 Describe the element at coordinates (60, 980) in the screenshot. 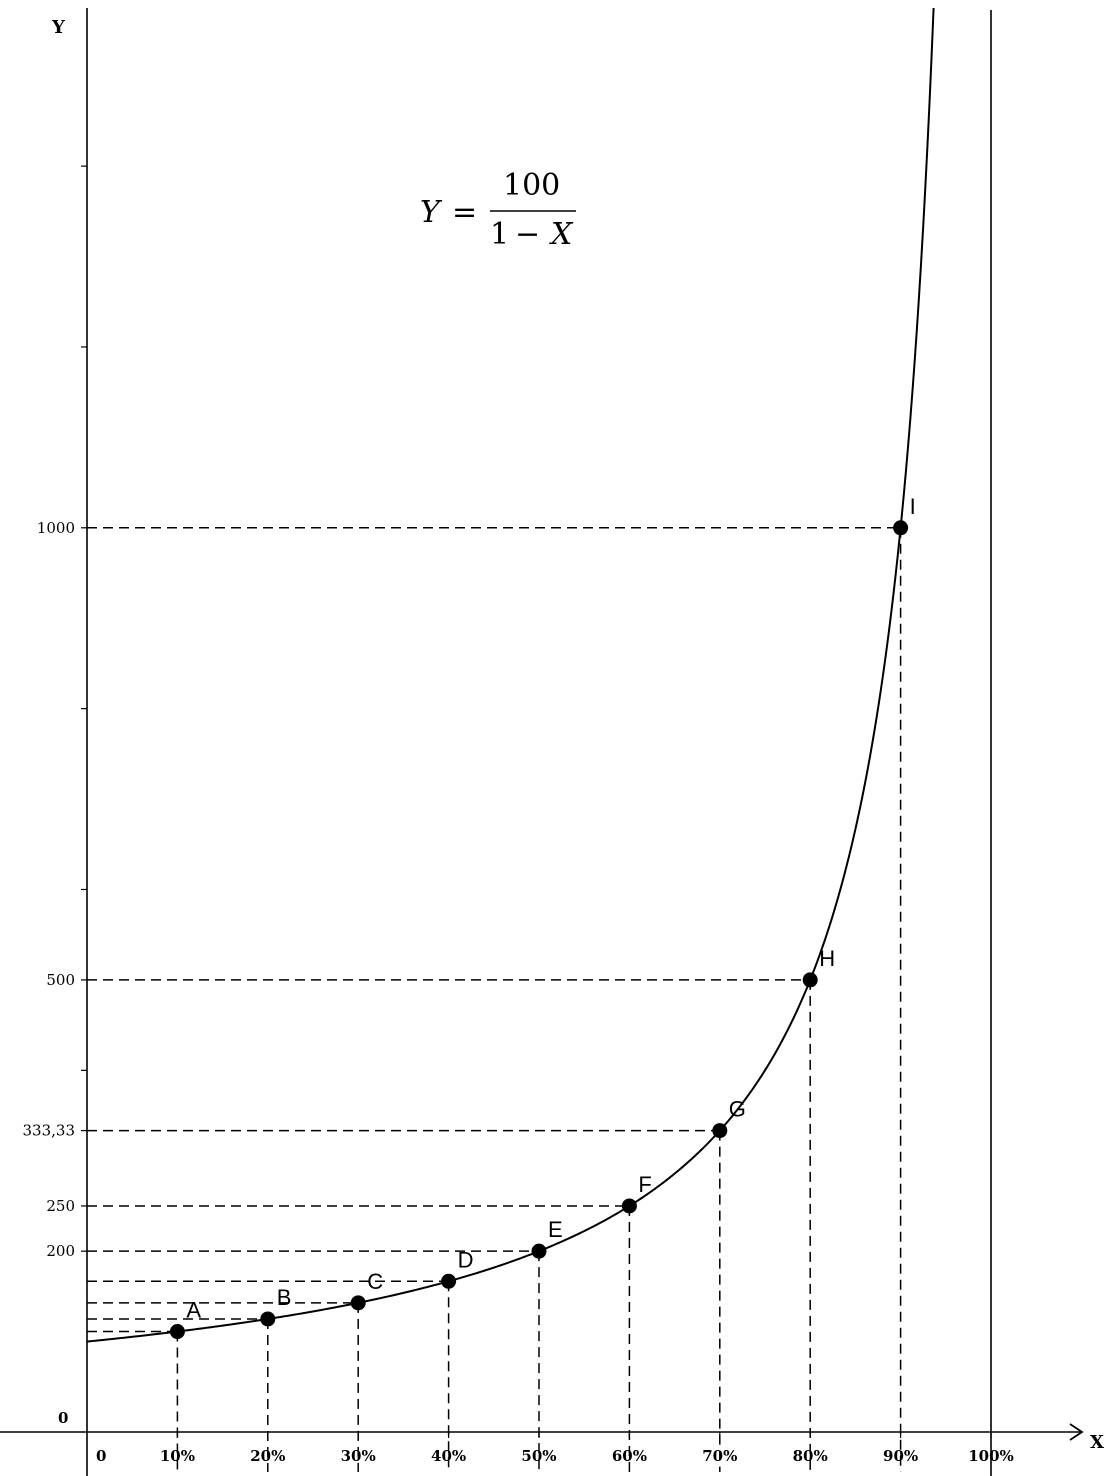

I see `y-tick-label: 500` at that location.